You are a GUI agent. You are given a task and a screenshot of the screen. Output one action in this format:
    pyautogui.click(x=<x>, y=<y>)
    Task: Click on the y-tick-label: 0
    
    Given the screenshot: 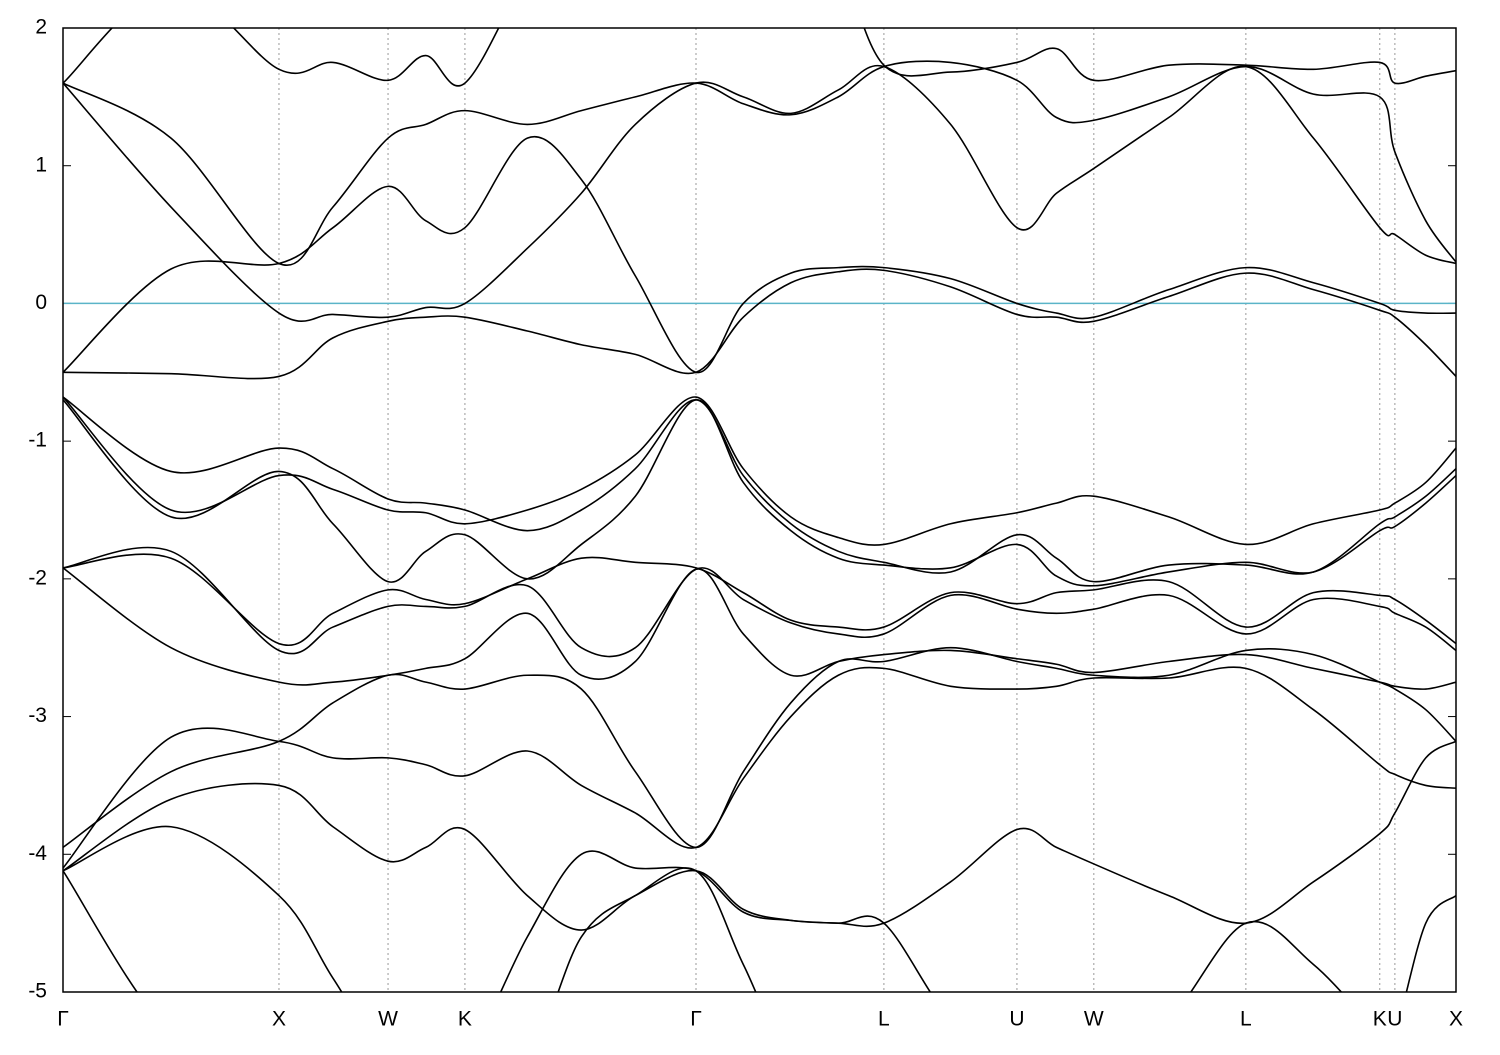 What is the action you would take?
    pyautogui.click(x=41, y=302)
    